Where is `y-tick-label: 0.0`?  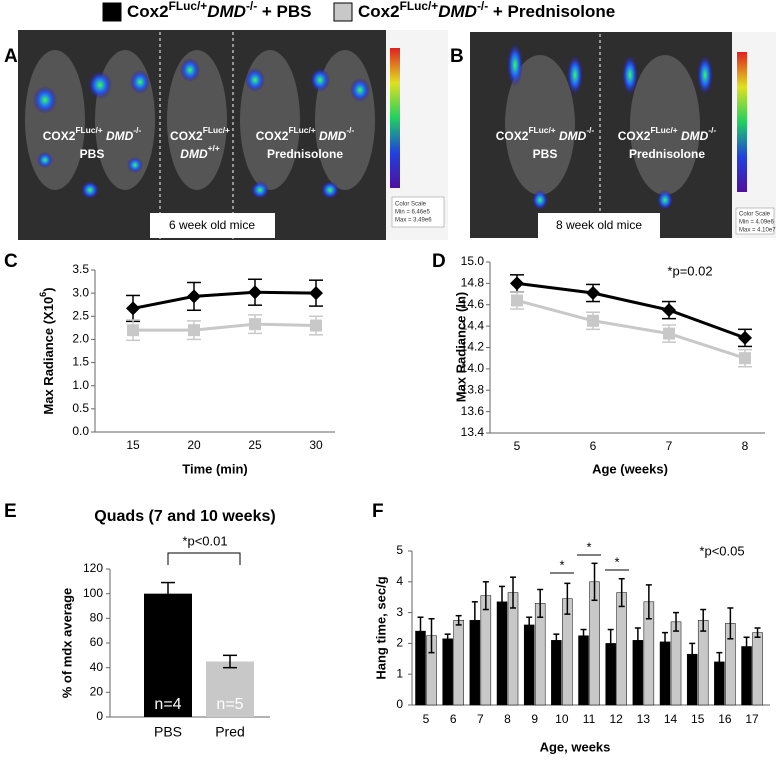 y-tick-label: 0.0 is located at coordinates (80, 431).